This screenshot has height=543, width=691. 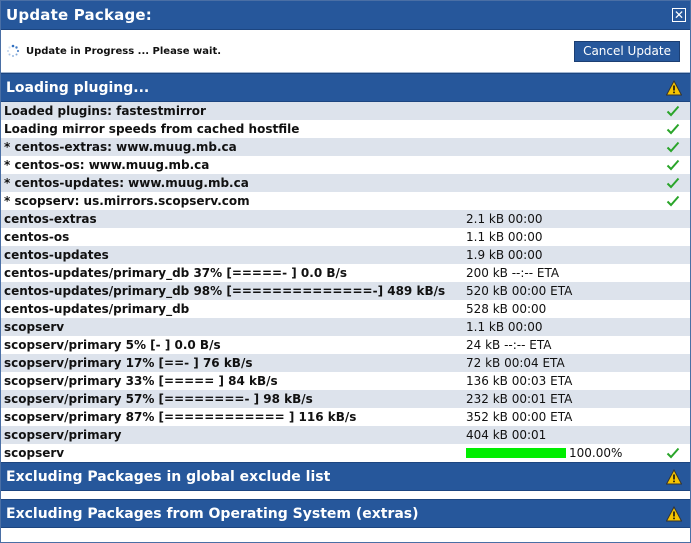 What do you see at coordinates (515, 363) in the screenshot?
I see `log-row-info: 72 kB 00:04 ETA` at bounding box center [515, 363].